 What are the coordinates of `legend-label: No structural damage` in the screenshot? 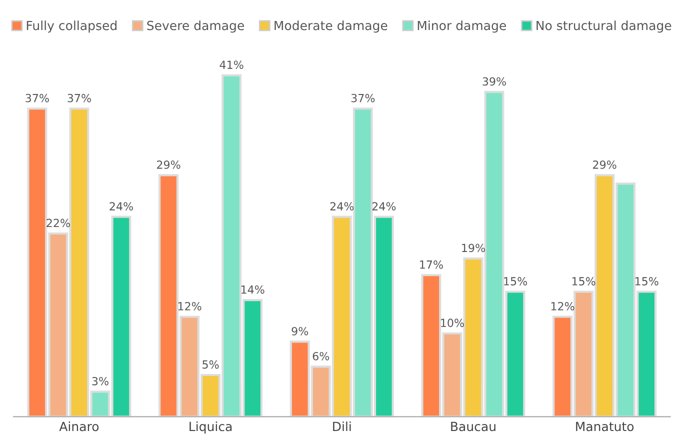 It's located at (604, 26).